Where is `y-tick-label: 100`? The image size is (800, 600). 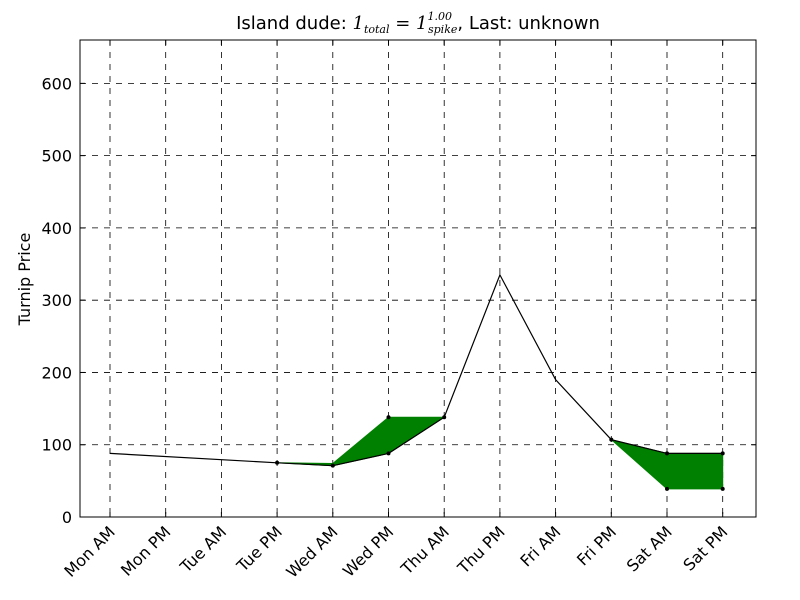 y-tick-label: 100 is located at coordinates (56, 445).